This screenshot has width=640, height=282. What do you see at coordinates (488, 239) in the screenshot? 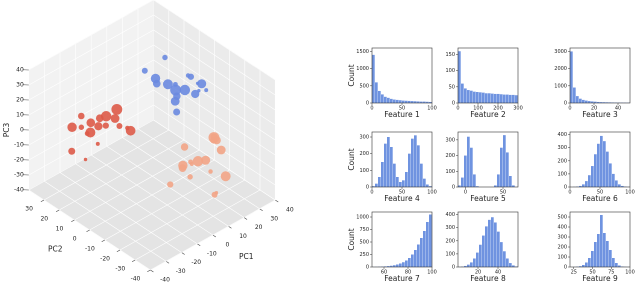
I see `axes-frame` at bounding box center [488, 239].